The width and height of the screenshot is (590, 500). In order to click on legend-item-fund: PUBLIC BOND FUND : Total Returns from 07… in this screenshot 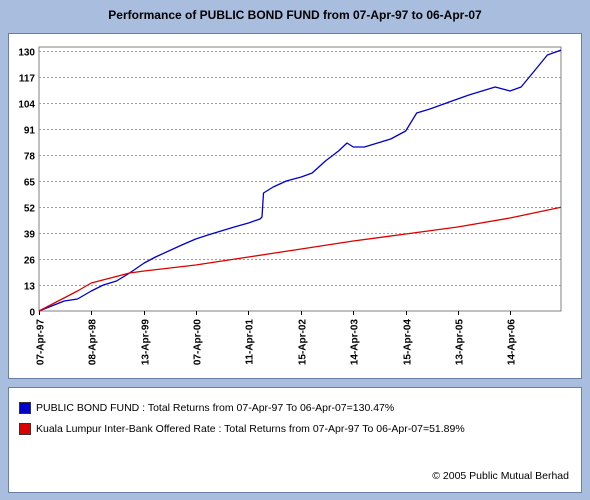, I will do `click(206, 408)`.